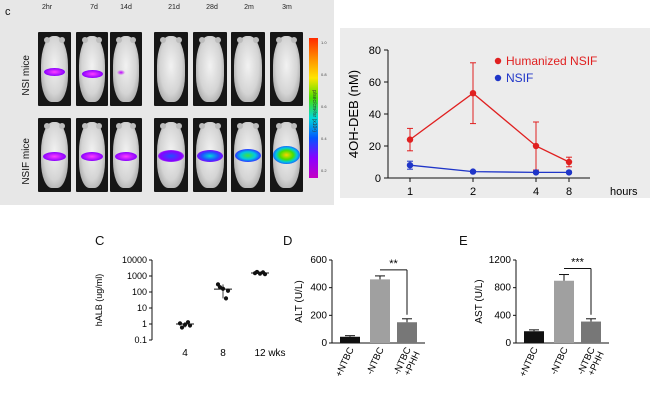 This screenshot has height=409, width=656. Describe the element at coordinates (47, 7) in the screenshot. I see `timepoint-label: 2hr` at that location.